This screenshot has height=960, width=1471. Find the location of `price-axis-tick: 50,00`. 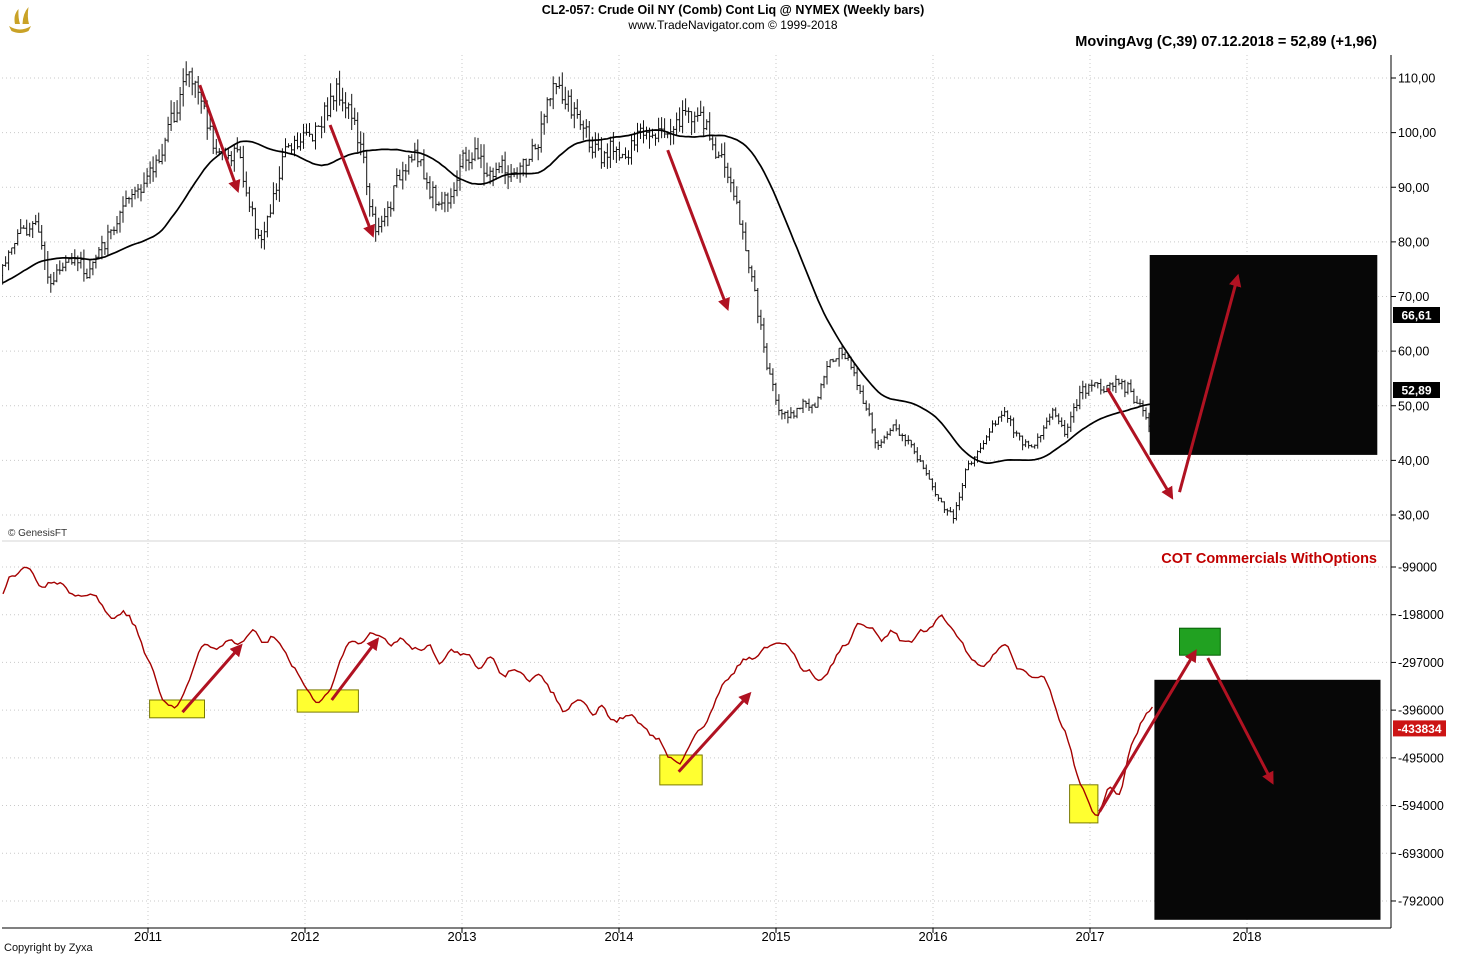

price-axis-tick: 50,00 is located at coordinates (1413, 406).